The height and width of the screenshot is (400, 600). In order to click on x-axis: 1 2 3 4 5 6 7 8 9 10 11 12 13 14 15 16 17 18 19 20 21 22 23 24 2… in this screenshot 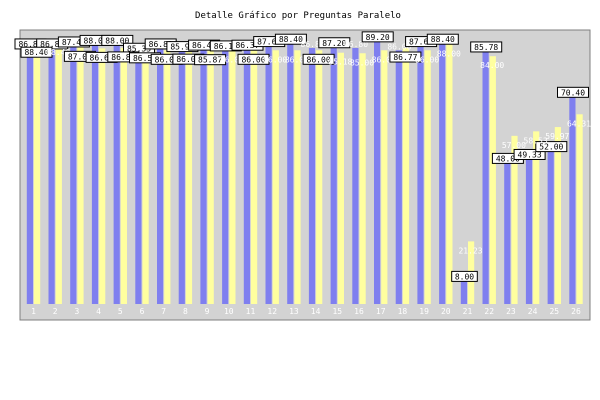, I will do `click(306, 311)`.